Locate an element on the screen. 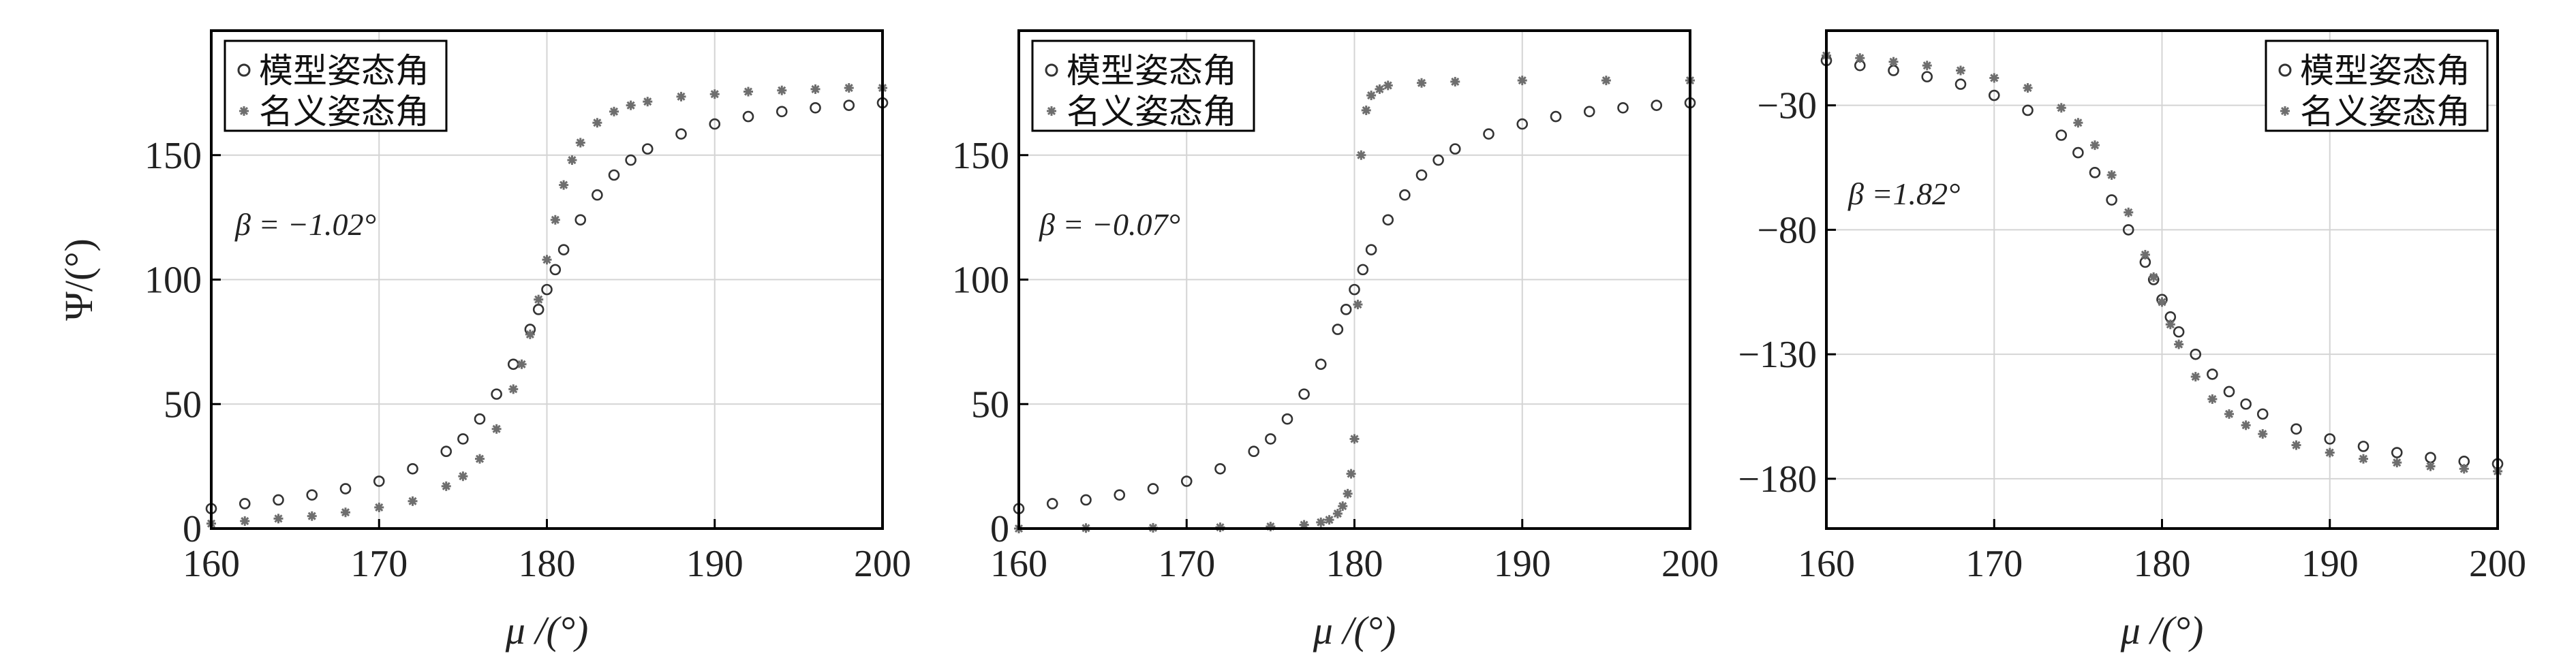 This screenshot has height=660, width=2576. legend-label: 名义姿态角 is located at coordinates (2385, 112).